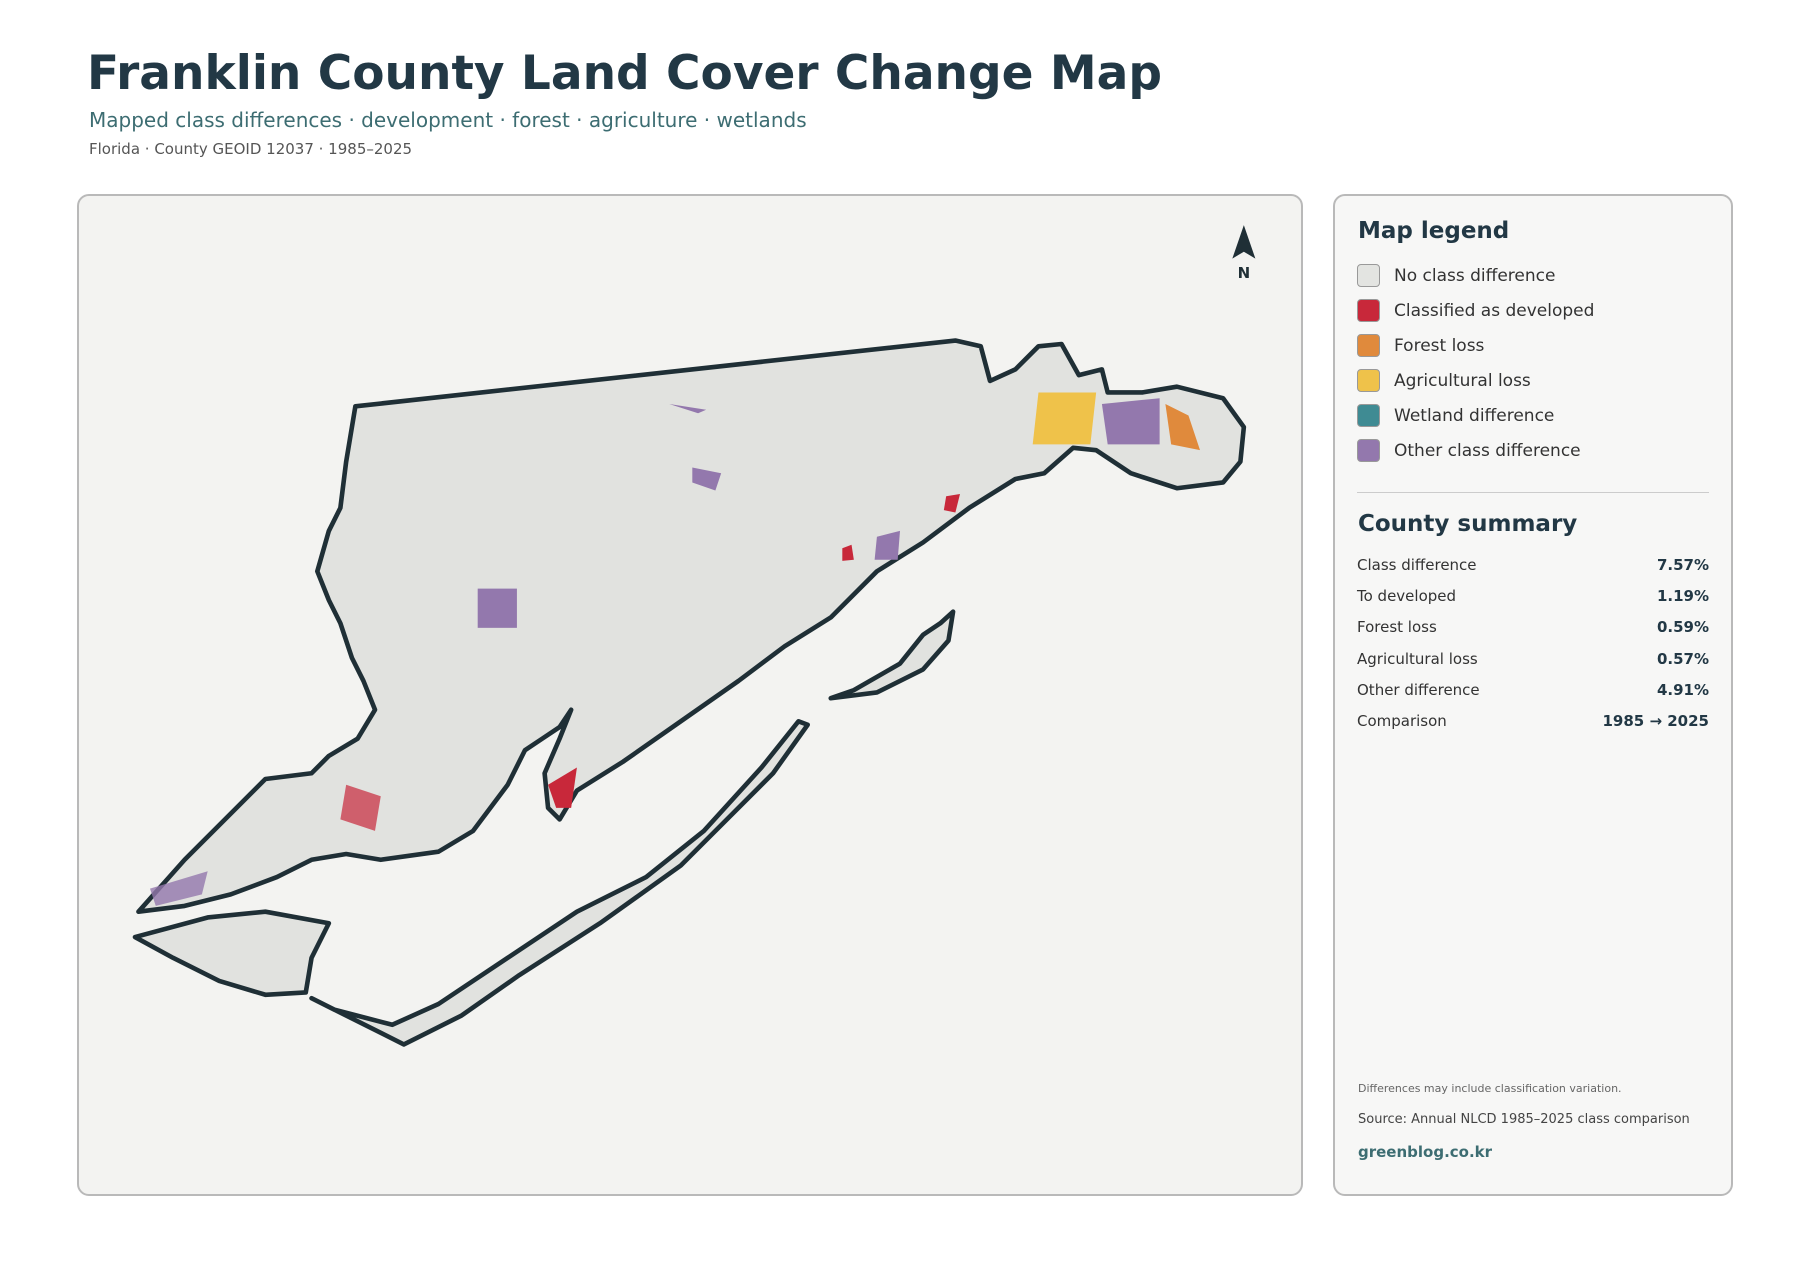  What do you see at coordinates (1468, 524) in the screenshot?
I see `summary-title: County summary` at bounding box center [1468, 524].